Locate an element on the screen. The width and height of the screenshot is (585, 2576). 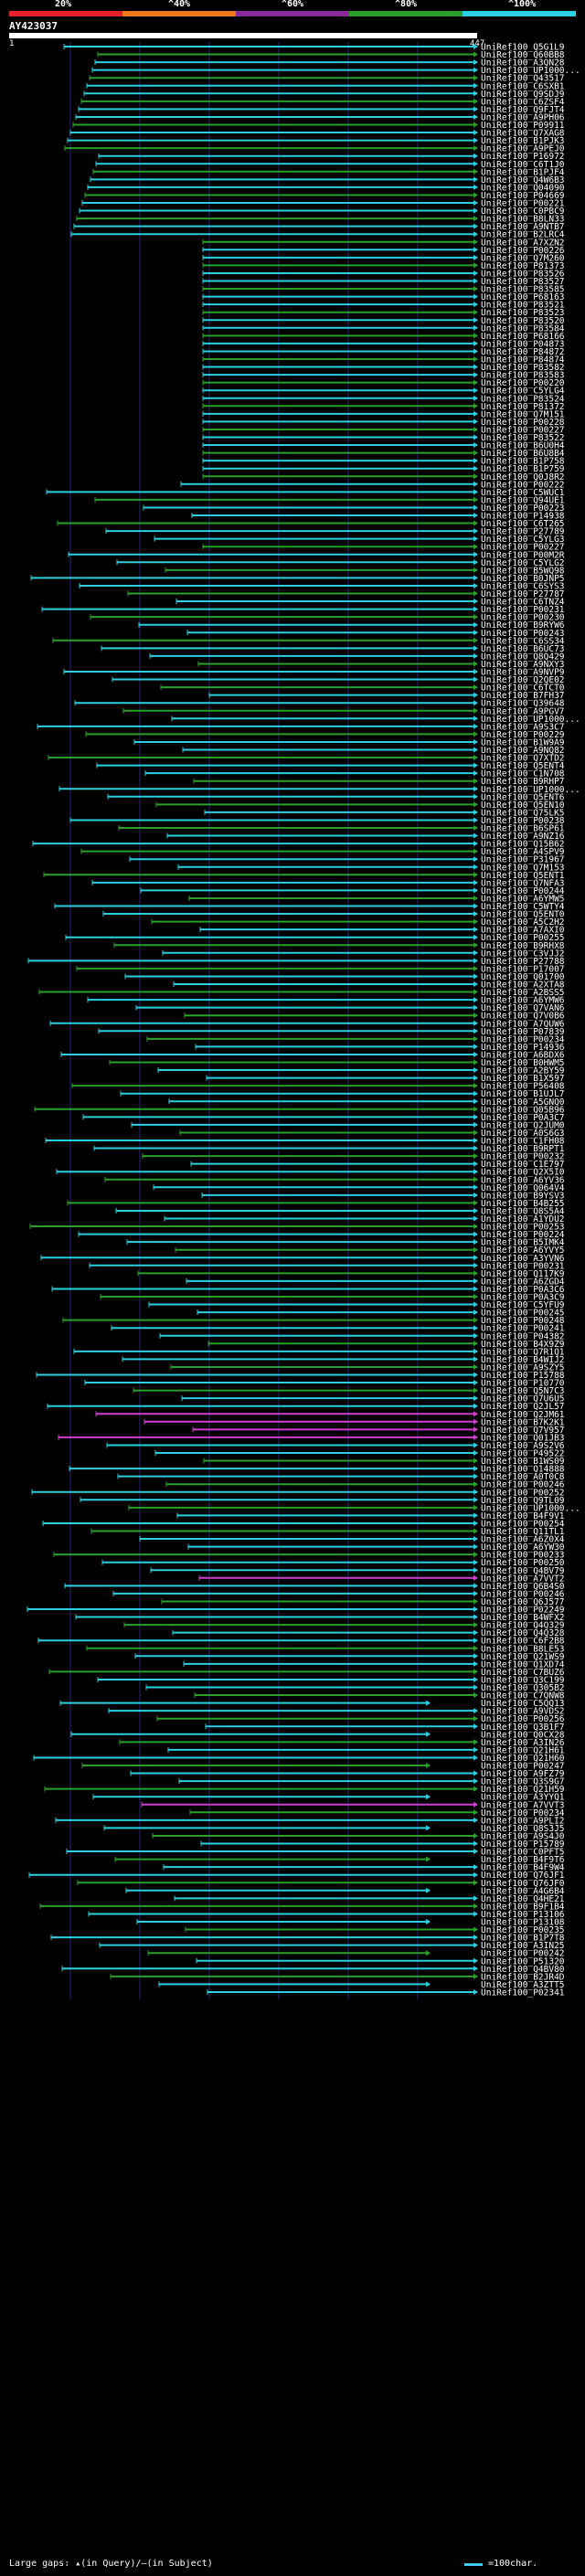
hit-label: UniRef100_Q7R1Q1 is located at coordinates (523, 1352).